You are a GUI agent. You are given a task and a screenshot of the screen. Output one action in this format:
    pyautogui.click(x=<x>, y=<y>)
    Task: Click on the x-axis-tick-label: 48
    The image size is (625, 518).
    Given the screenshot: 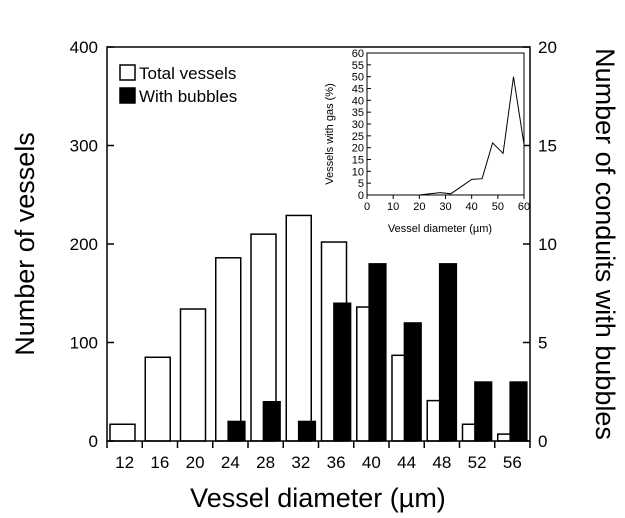 What is the action you would take?
    pyautogui.click(x=441, y=462)
    